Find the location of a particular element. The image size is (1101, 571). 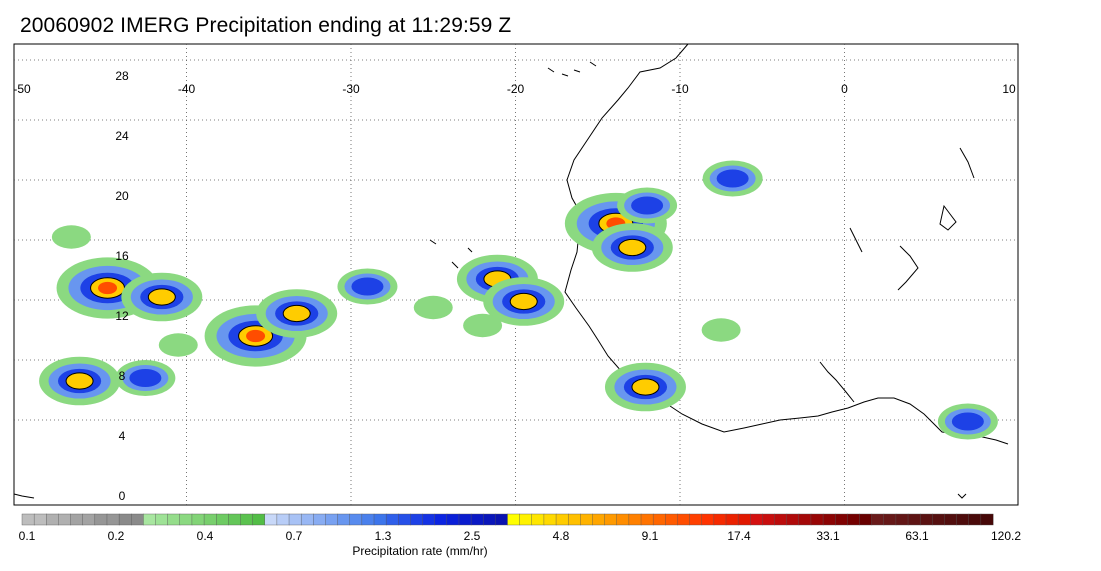

colorbar-tick-label: 0.1 is located at coordinates (27, 536).